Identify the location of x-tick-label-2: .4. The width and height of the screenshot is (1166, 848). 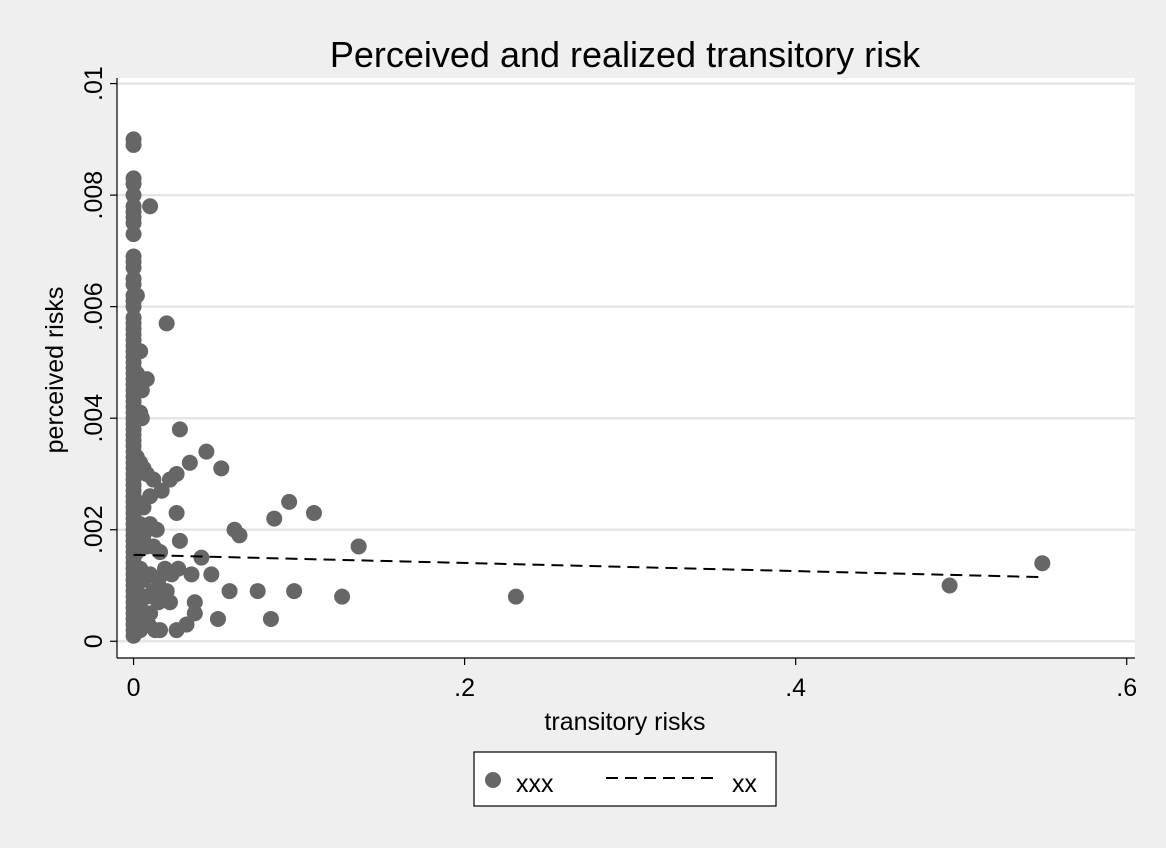
(795, 688).